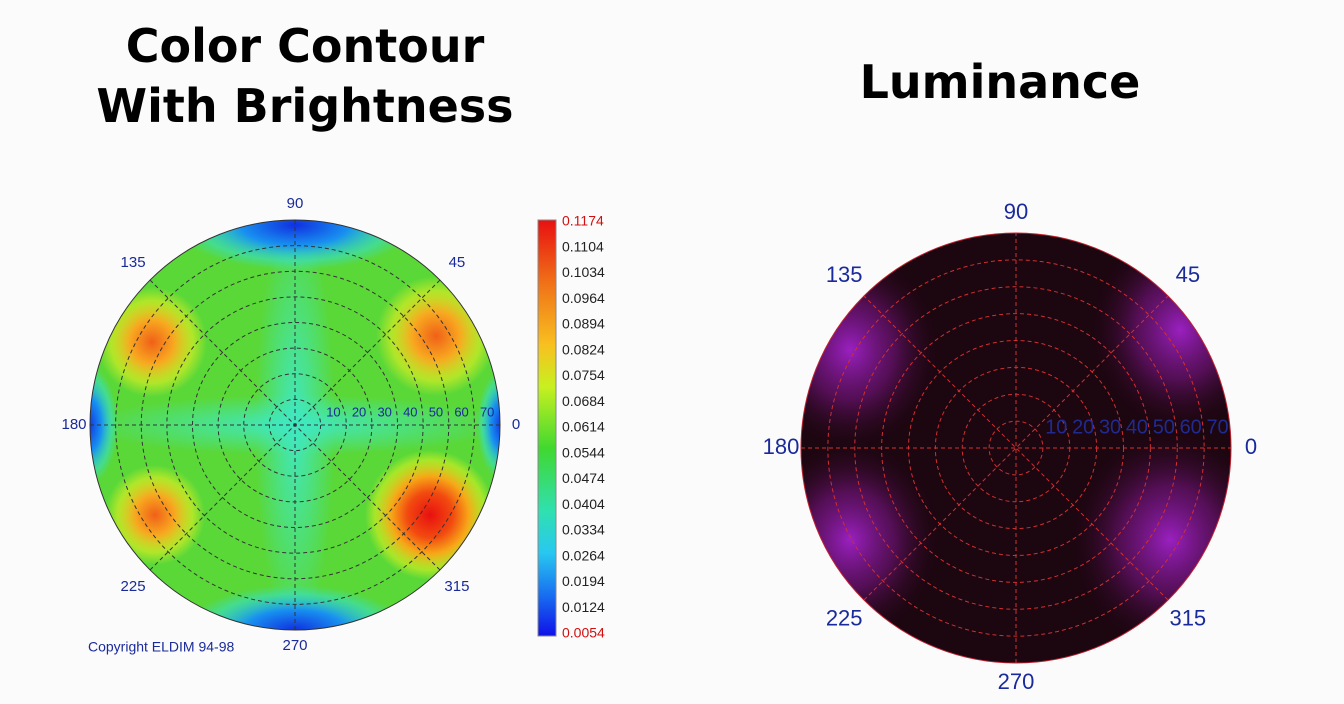  Describe the element at coordinates (583, 324) in the screenshot. I see `scale-label: 0.0894` at that location.